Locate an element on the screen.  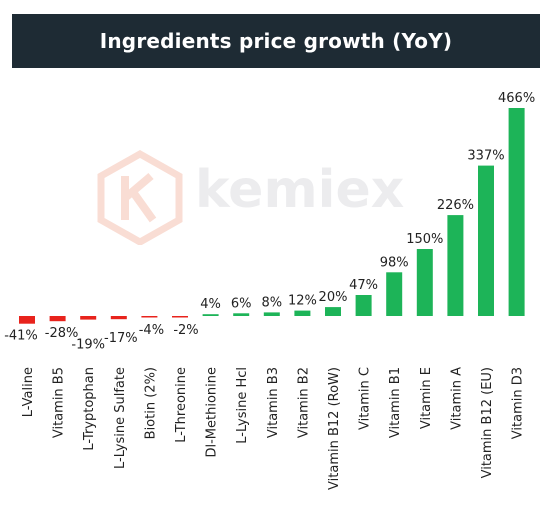
bar-vitamin-e is located at coordinates (424, 282).